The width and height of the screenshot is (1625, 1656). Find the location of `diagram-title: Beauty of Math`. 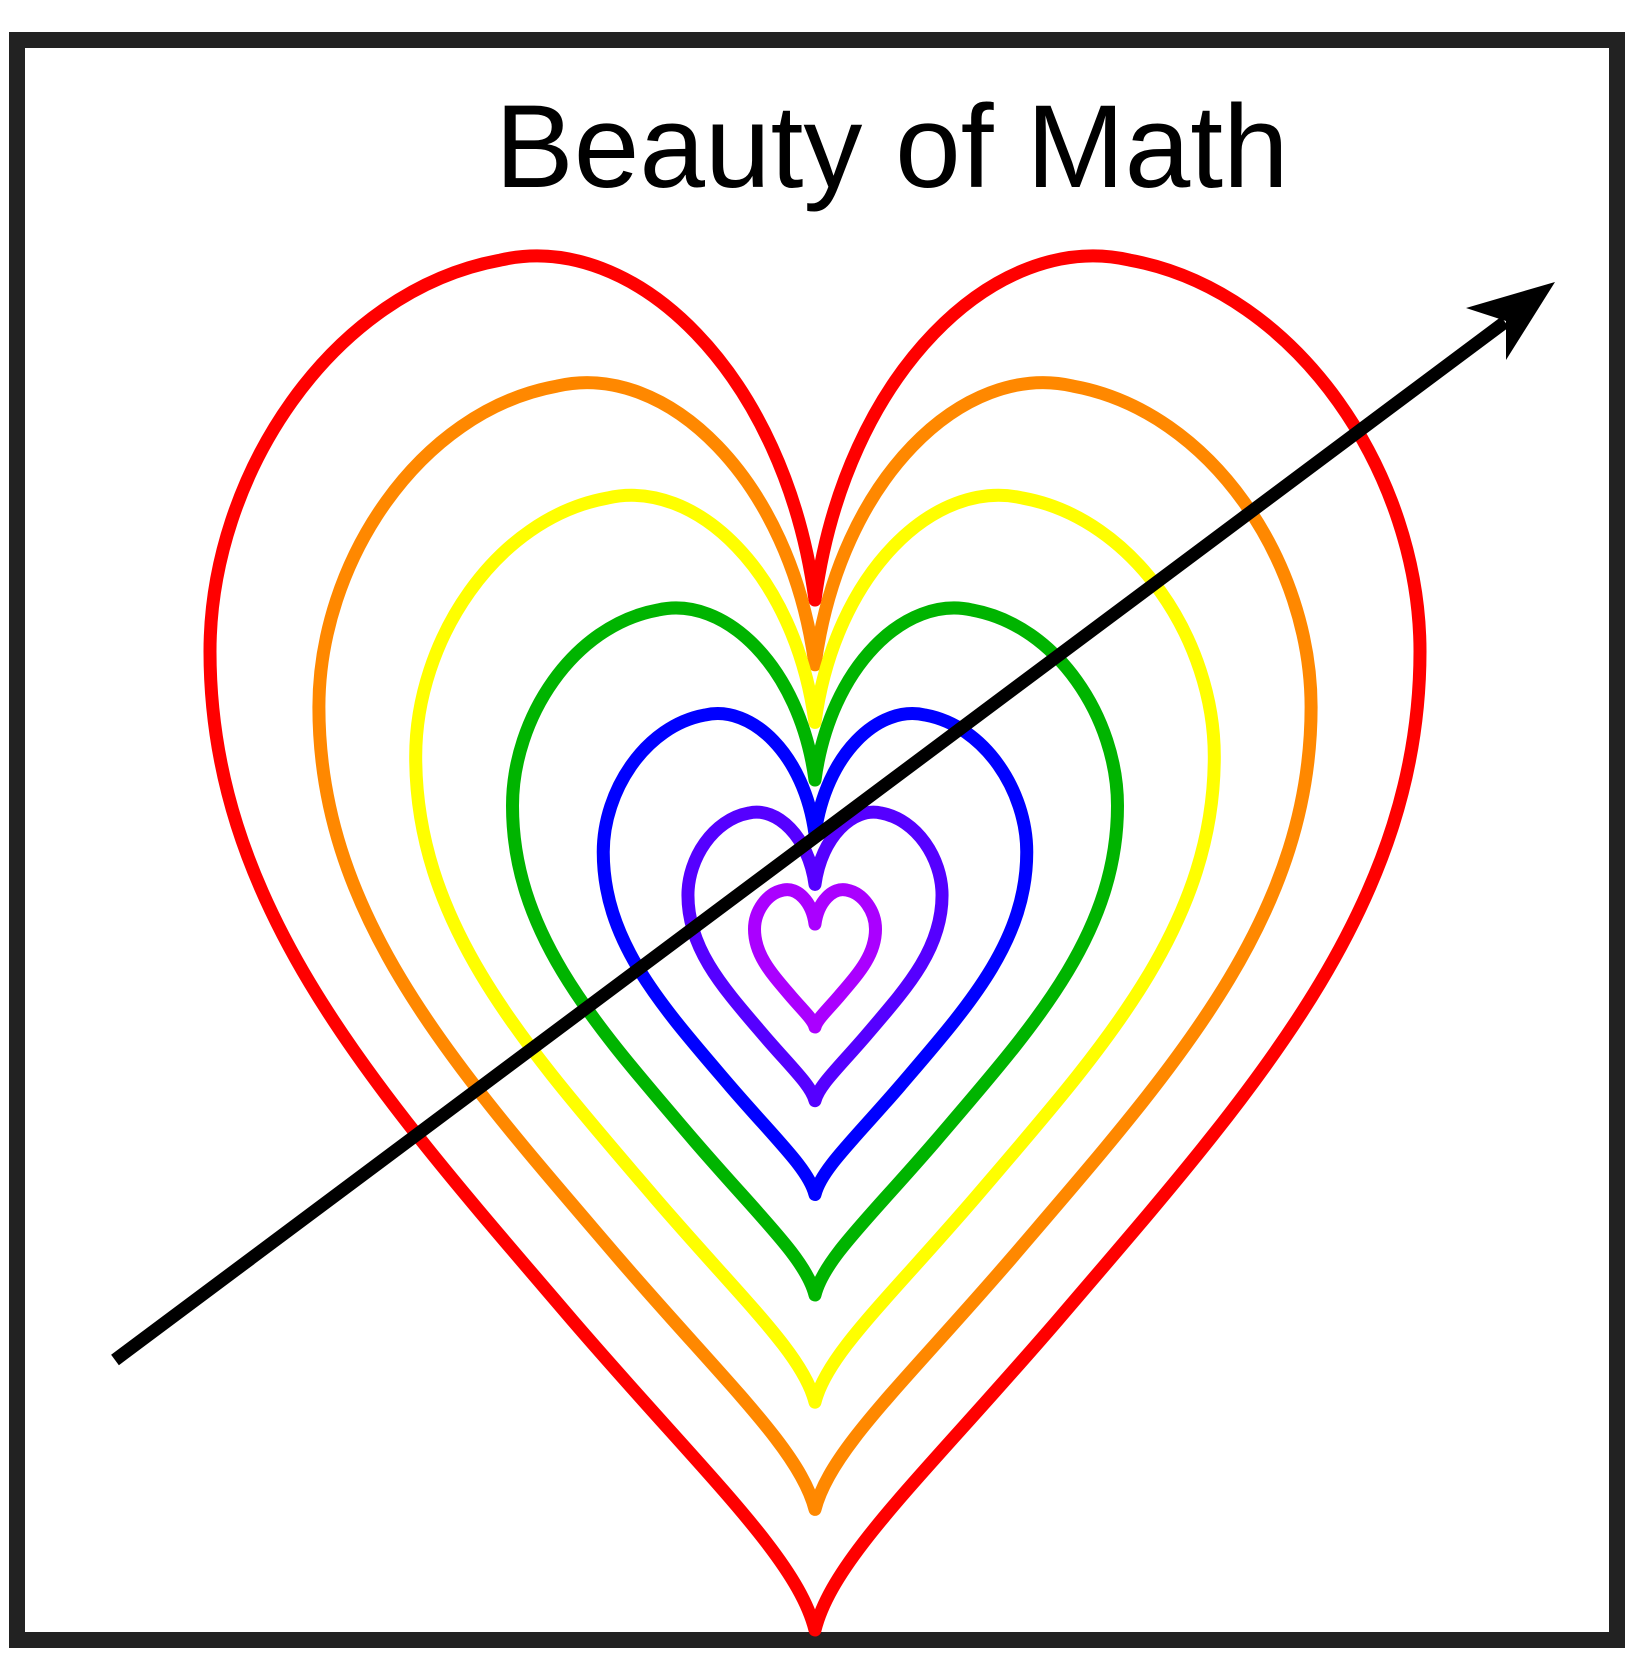

diagram-title: Beauty of Math is located at coordinates (892, 147).